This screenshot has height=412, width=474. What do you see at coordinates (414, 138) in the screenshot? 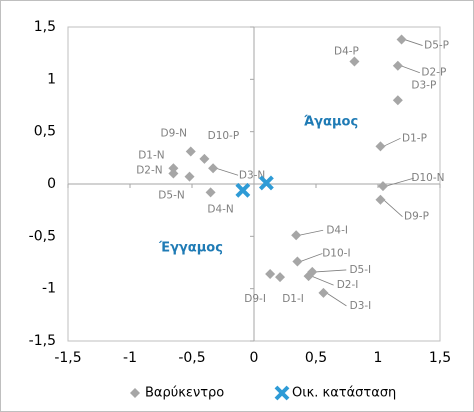
I see `point-label: D1-P` at bounding box center [414, 138].